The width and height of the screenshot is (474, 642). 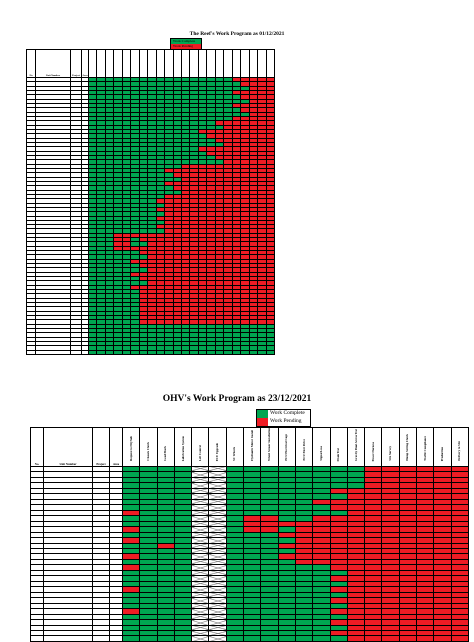 What do you see at coordinates (287, 413) in the screenshot?
I see `ohv-legend-complete-label: Work Complete` at bounding box center [287, 413].